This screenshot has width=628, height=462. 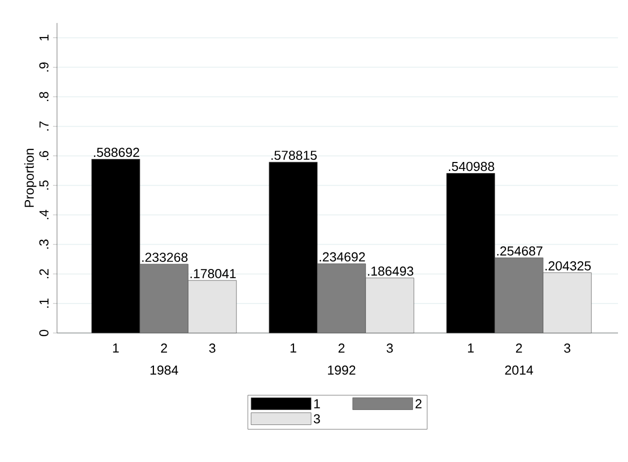 I want to click on y-tick-label: .2, so click(x=43, y=273).